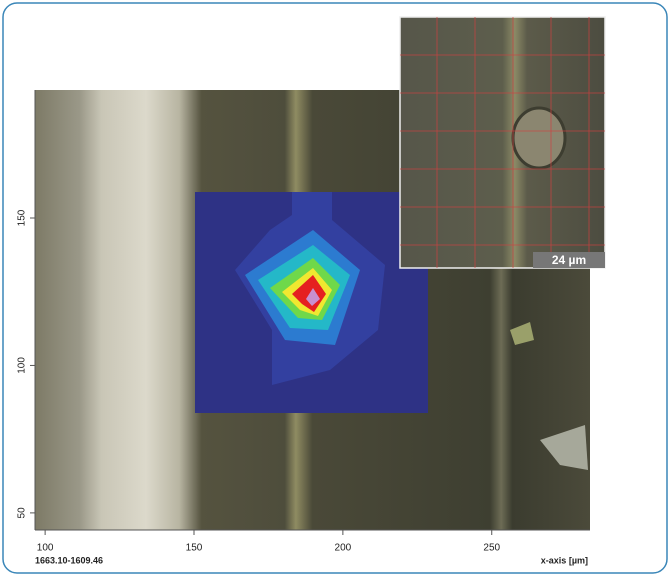 The image size is (670, 576). Describe the element at coordinates (22, 513) in the screenshot. I see `y-tick-label: 50` at that location.